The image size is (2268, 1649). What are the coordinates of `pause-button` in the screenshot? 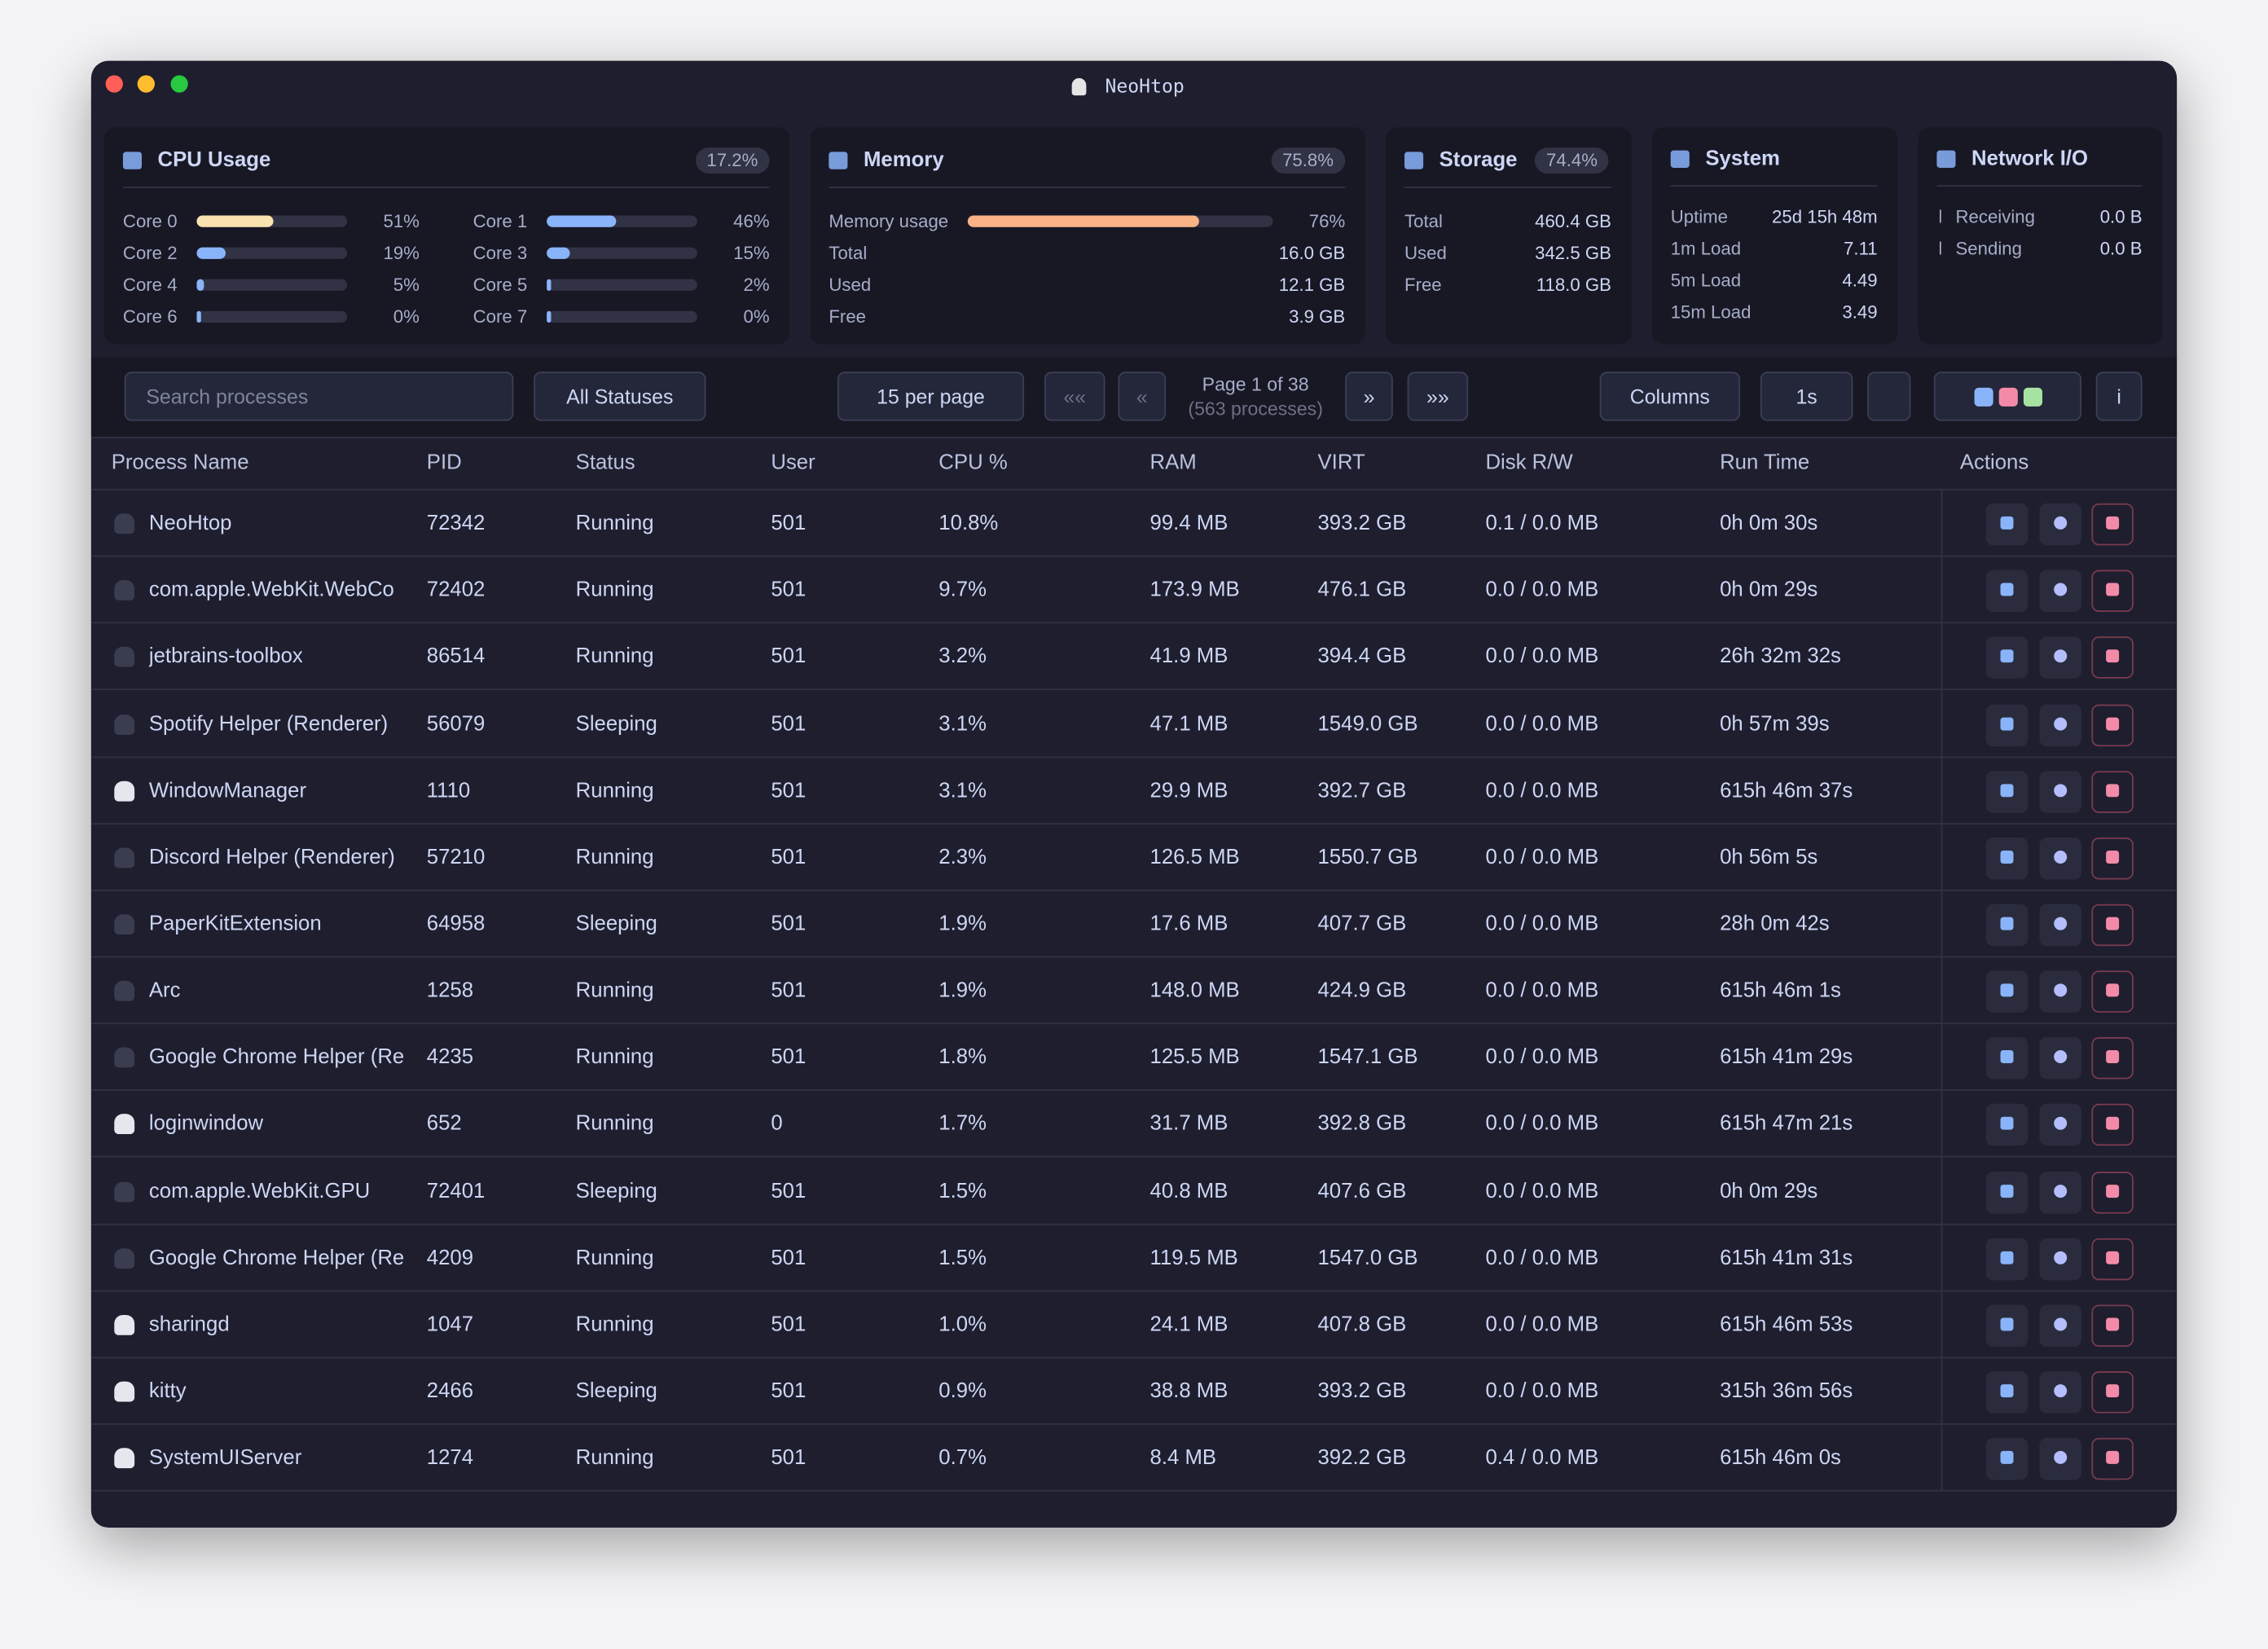 It's located at (1889, 397).